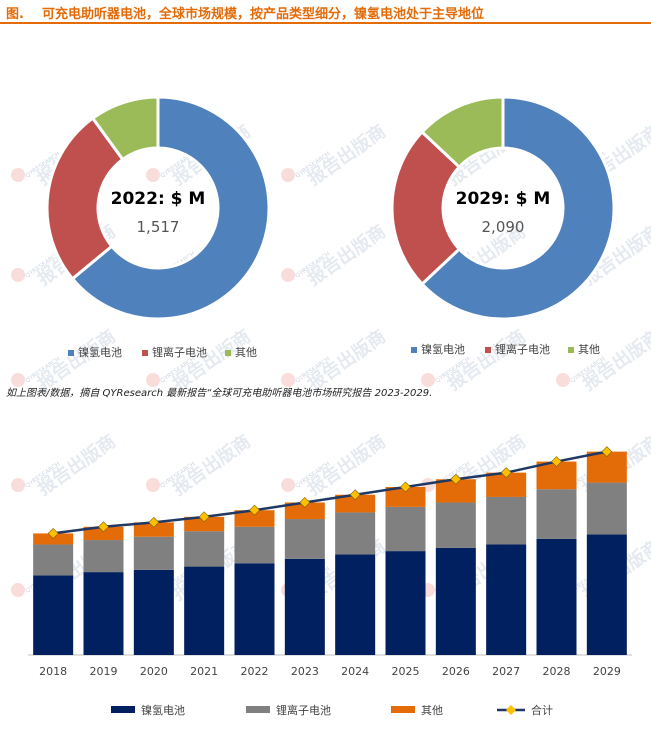 The width and height of the screenshot is (651, 730). I want to click on legend-label: 镍氢电池, so click(163, 710).